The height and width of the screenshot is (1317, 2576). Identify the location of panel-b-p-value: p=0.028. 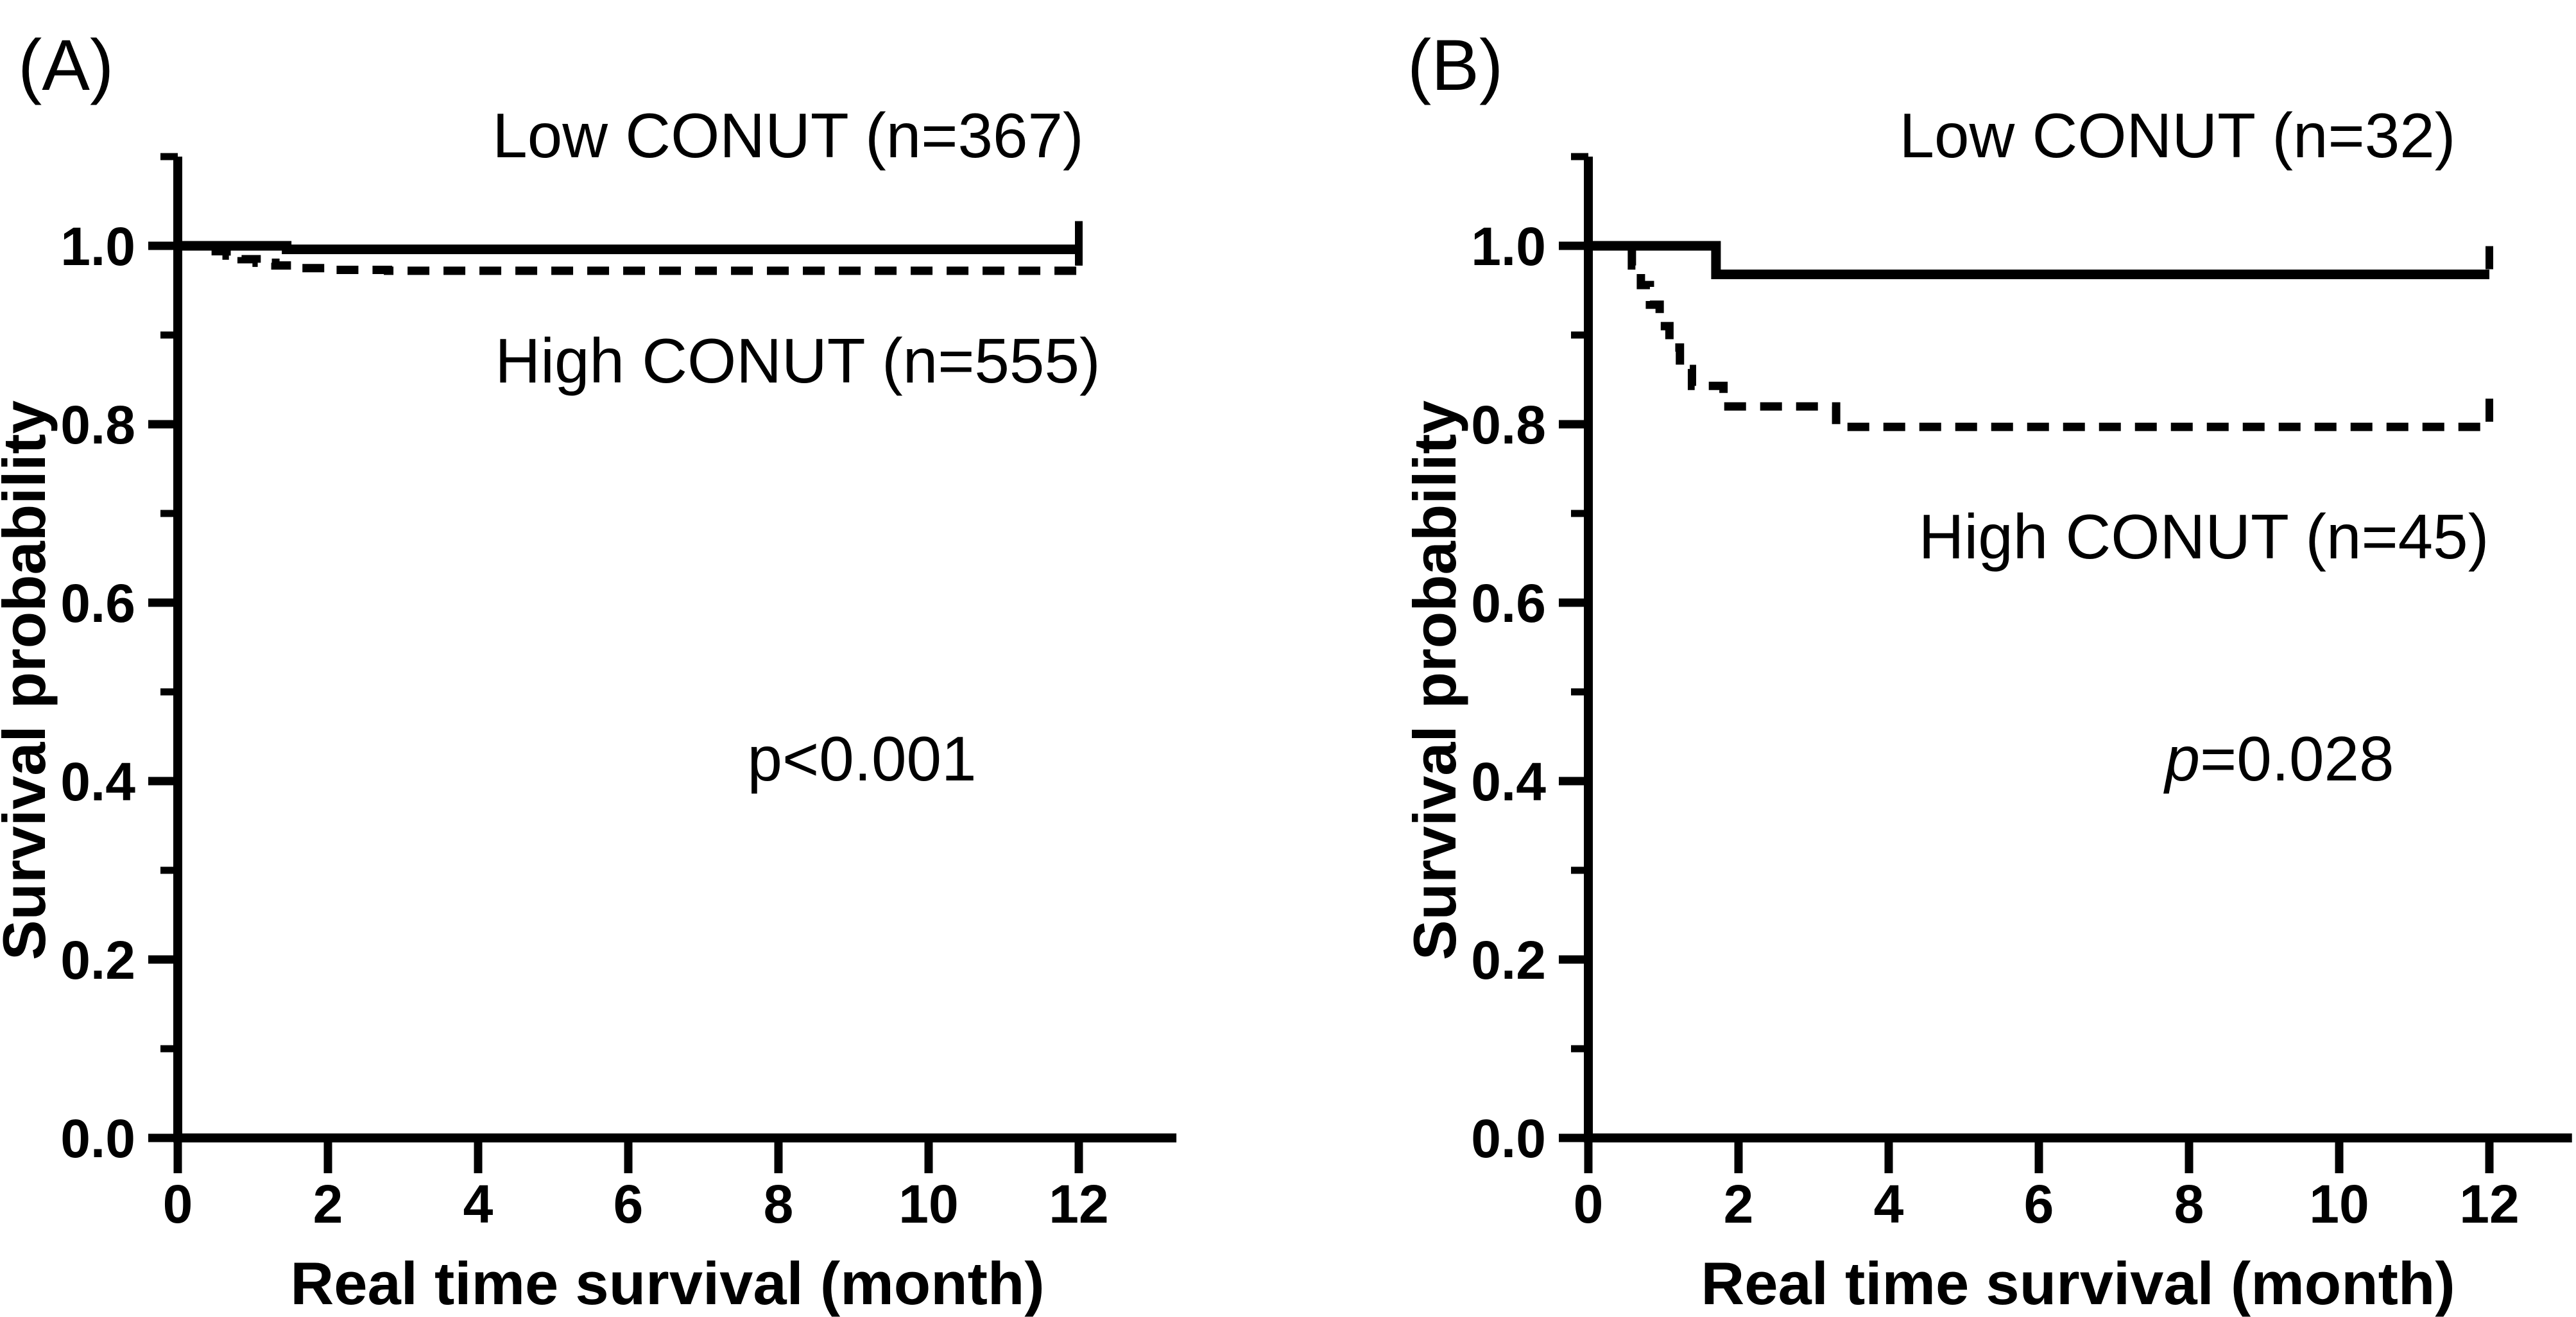
(2278, 759).